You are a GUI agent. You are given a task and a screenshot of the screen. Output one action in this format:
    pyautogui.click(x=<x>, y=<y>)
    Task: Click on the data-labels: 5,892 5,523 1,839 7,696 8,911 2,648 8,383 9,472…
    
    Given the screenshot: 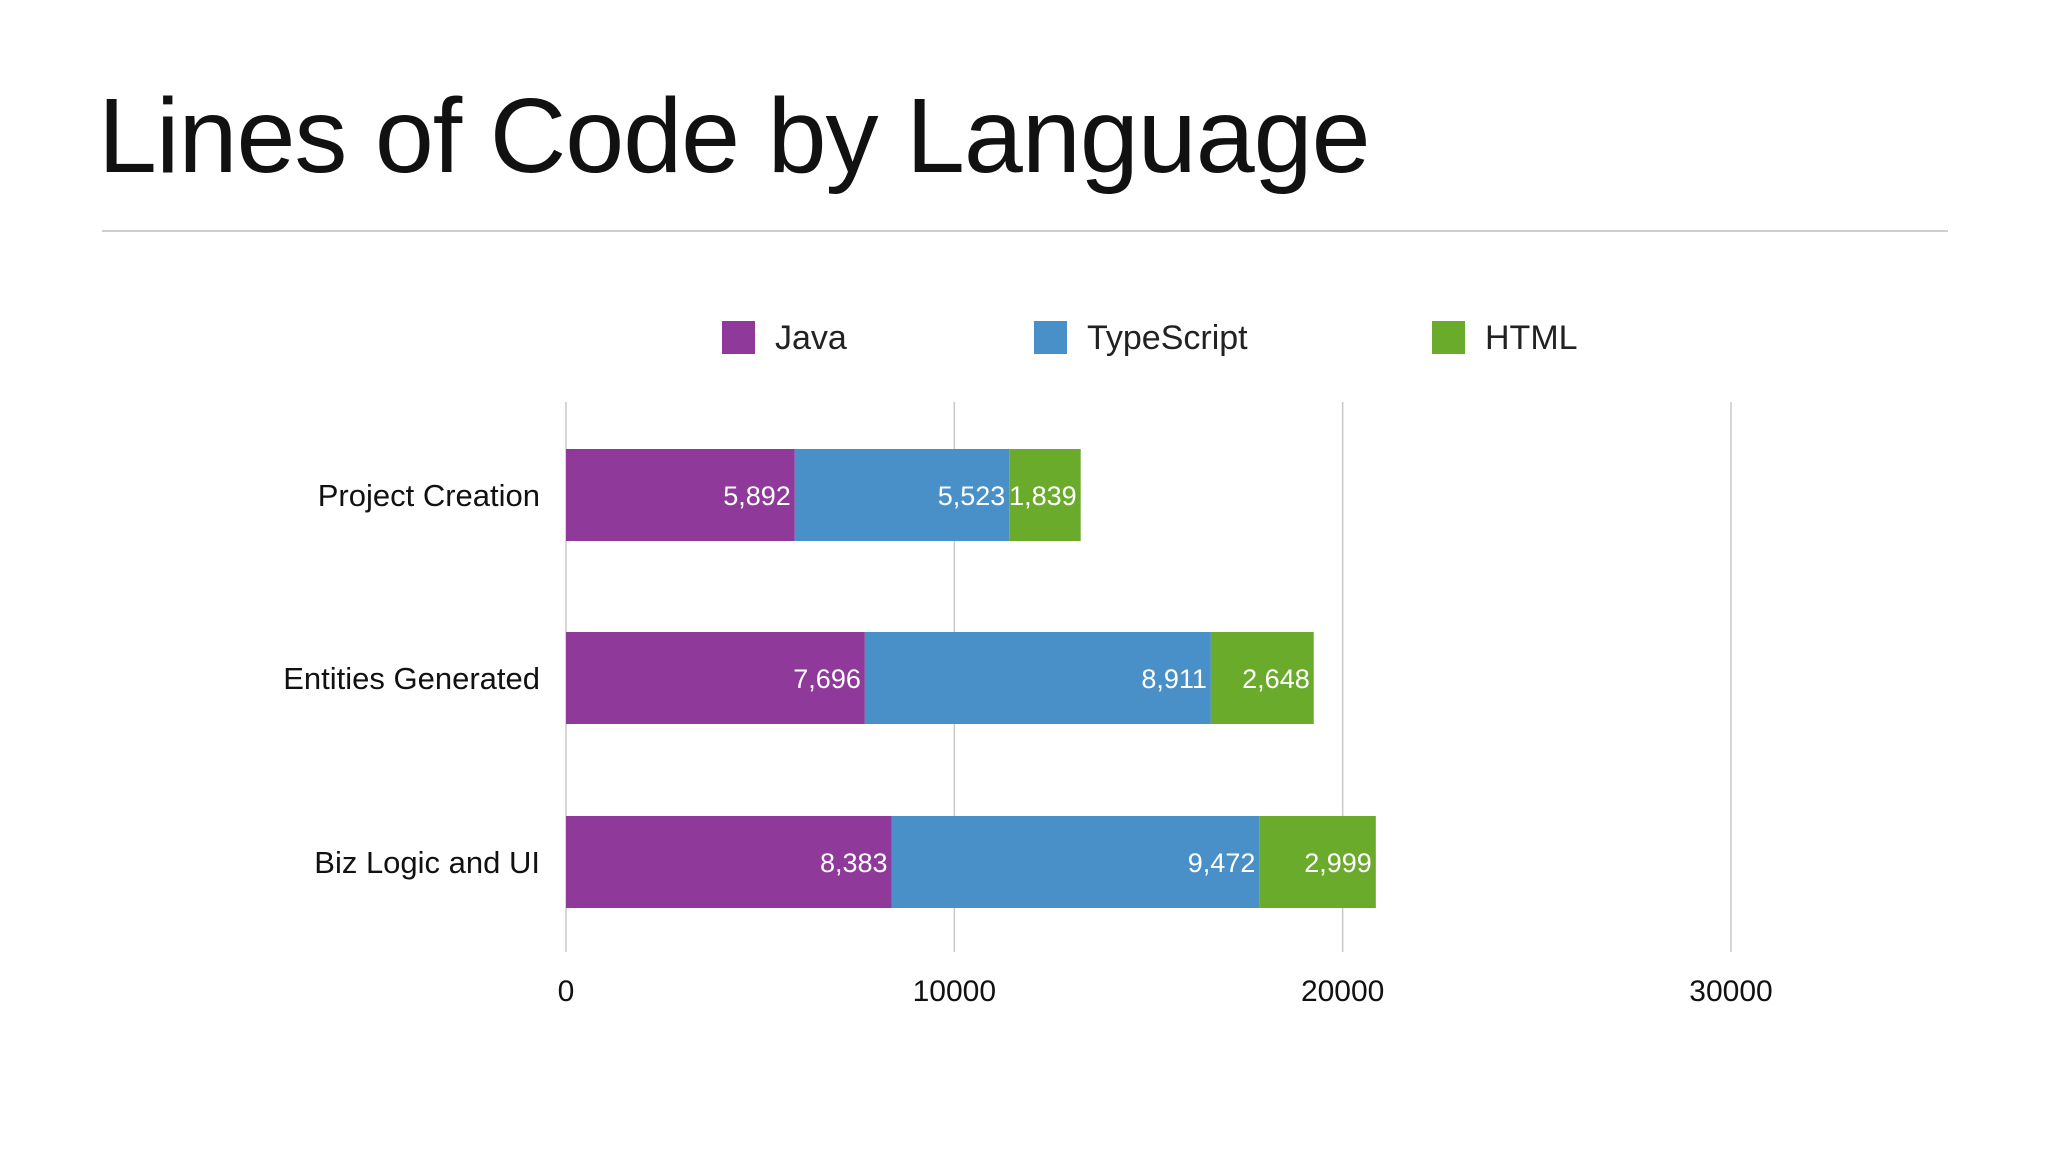 What is the action you would take?
    pyautogui.click(x=1047, y=679)
    